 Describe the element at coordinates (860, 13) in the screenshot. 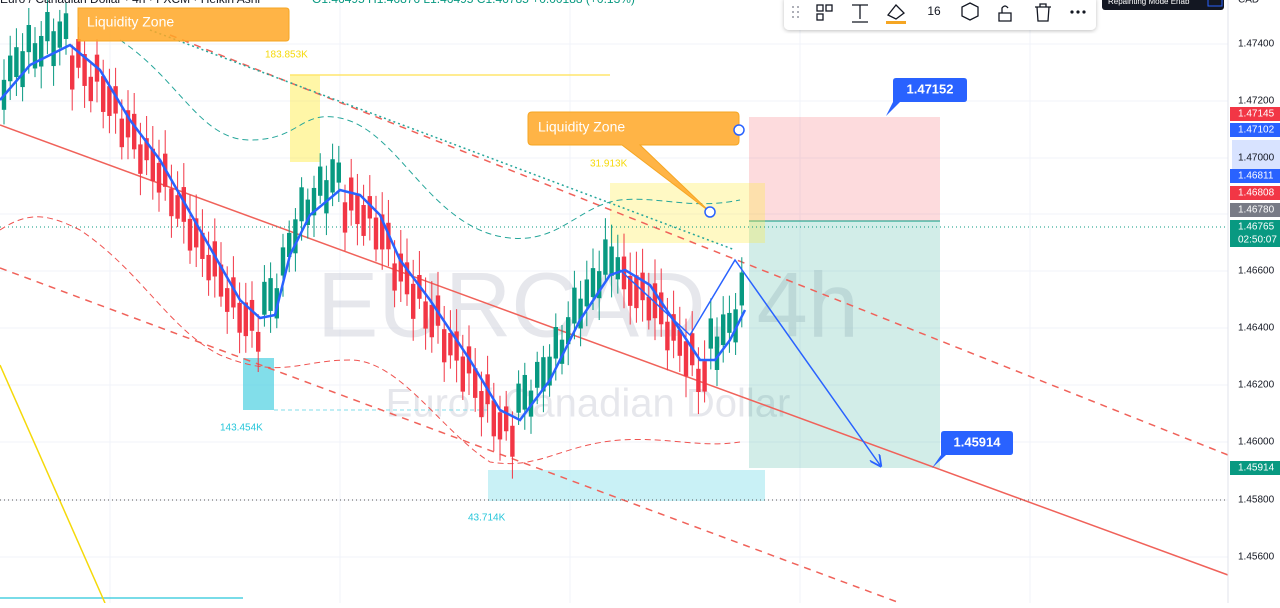

I see `text-color-button` at that location.